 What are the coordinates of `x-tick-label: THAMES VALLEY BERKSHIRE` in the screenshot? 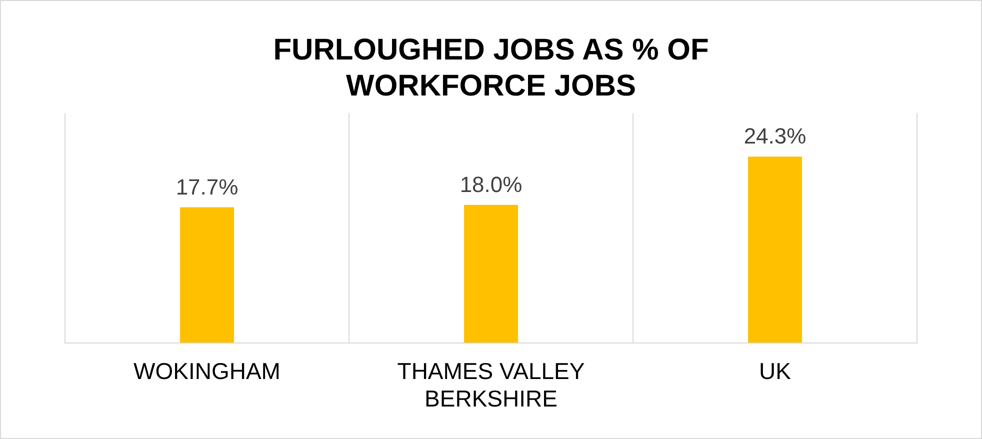 It's located at (491, 385).